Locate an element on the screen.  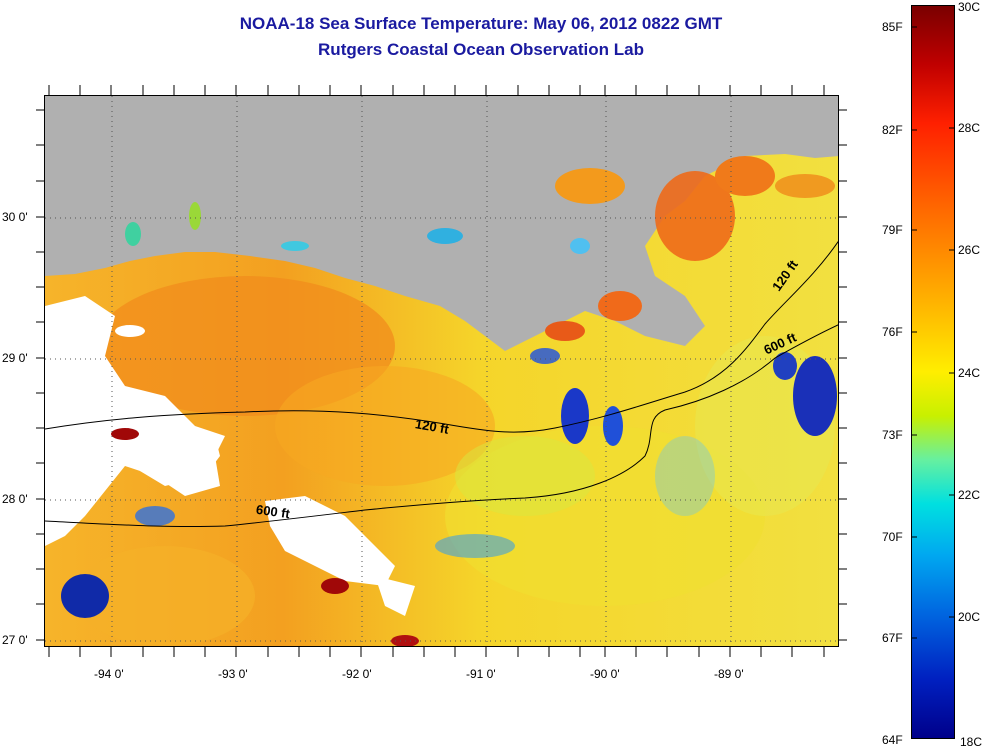
yellow-green-patch is located at coordinates (525, 476).